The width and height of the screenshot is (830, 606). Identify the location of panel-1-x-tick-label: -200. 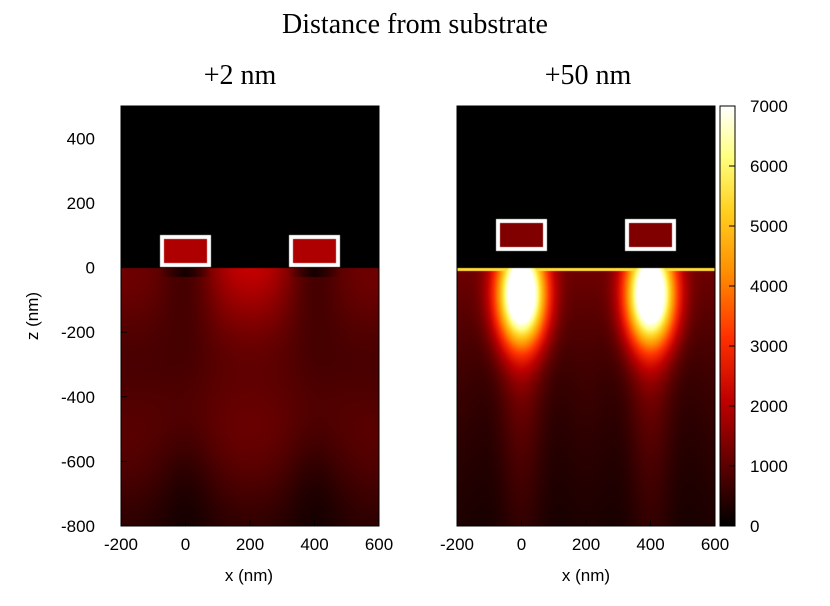
(121, 544).